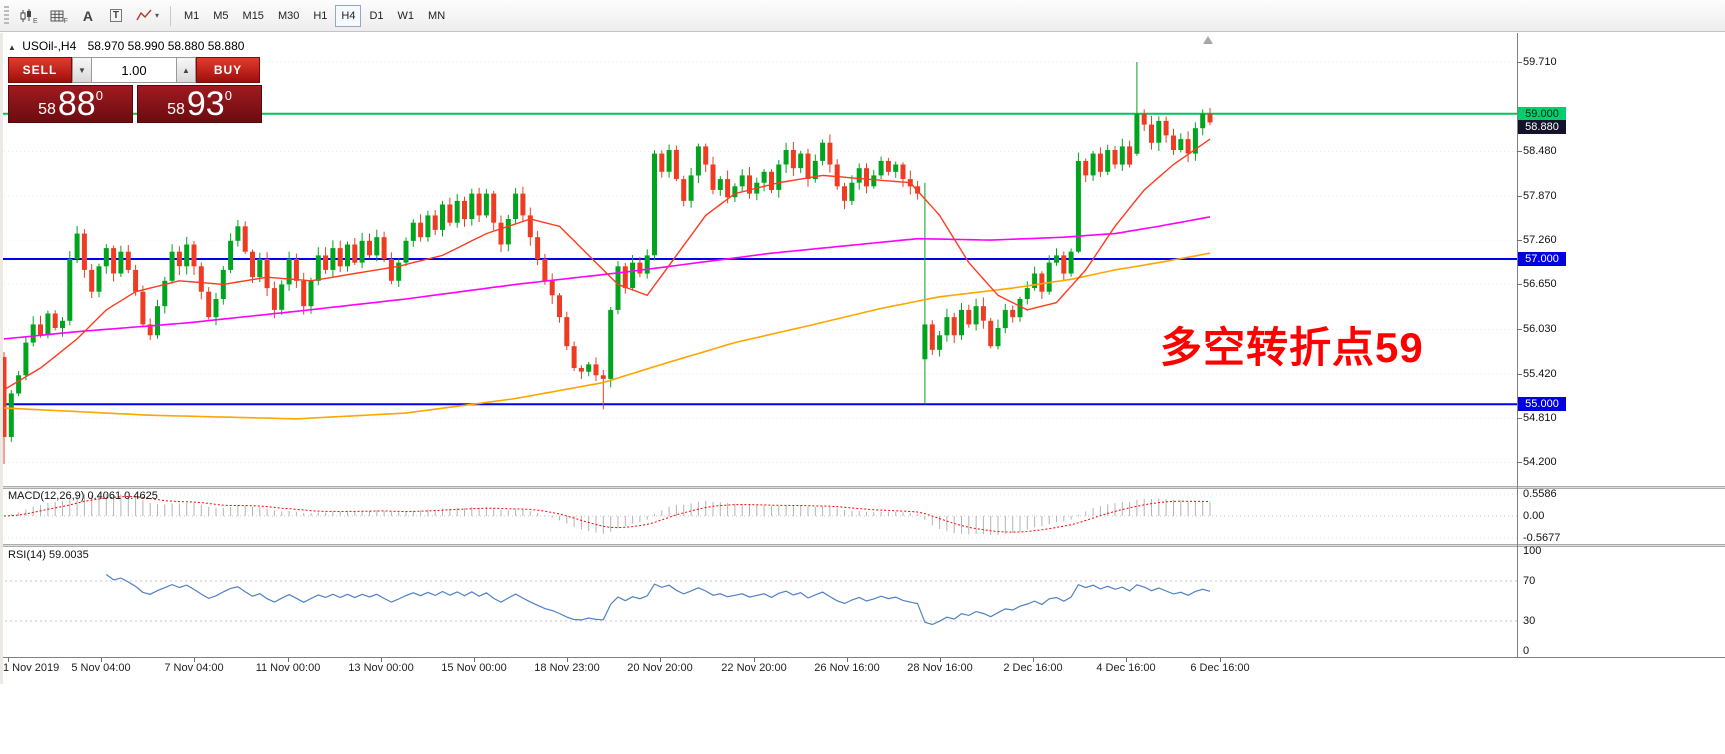  Describe the element at coordinates (1540, 284) in the screenshot. I see `price-tick-label: 56.650` at that location.